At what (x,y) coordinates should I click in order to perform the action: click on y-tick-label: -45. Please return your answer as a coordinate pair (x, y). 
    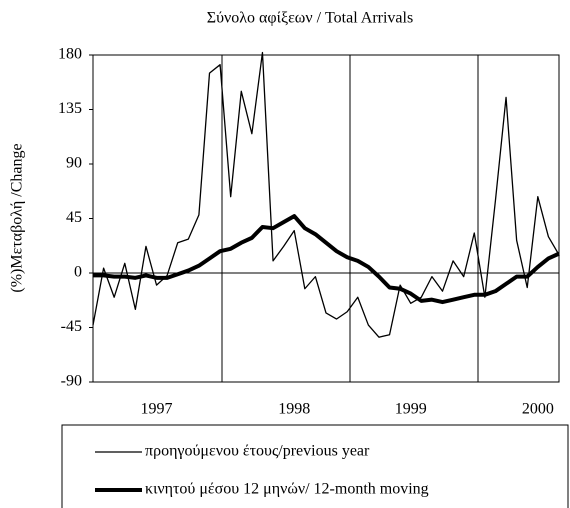
    Looking at the image, I should click on (71, 326).